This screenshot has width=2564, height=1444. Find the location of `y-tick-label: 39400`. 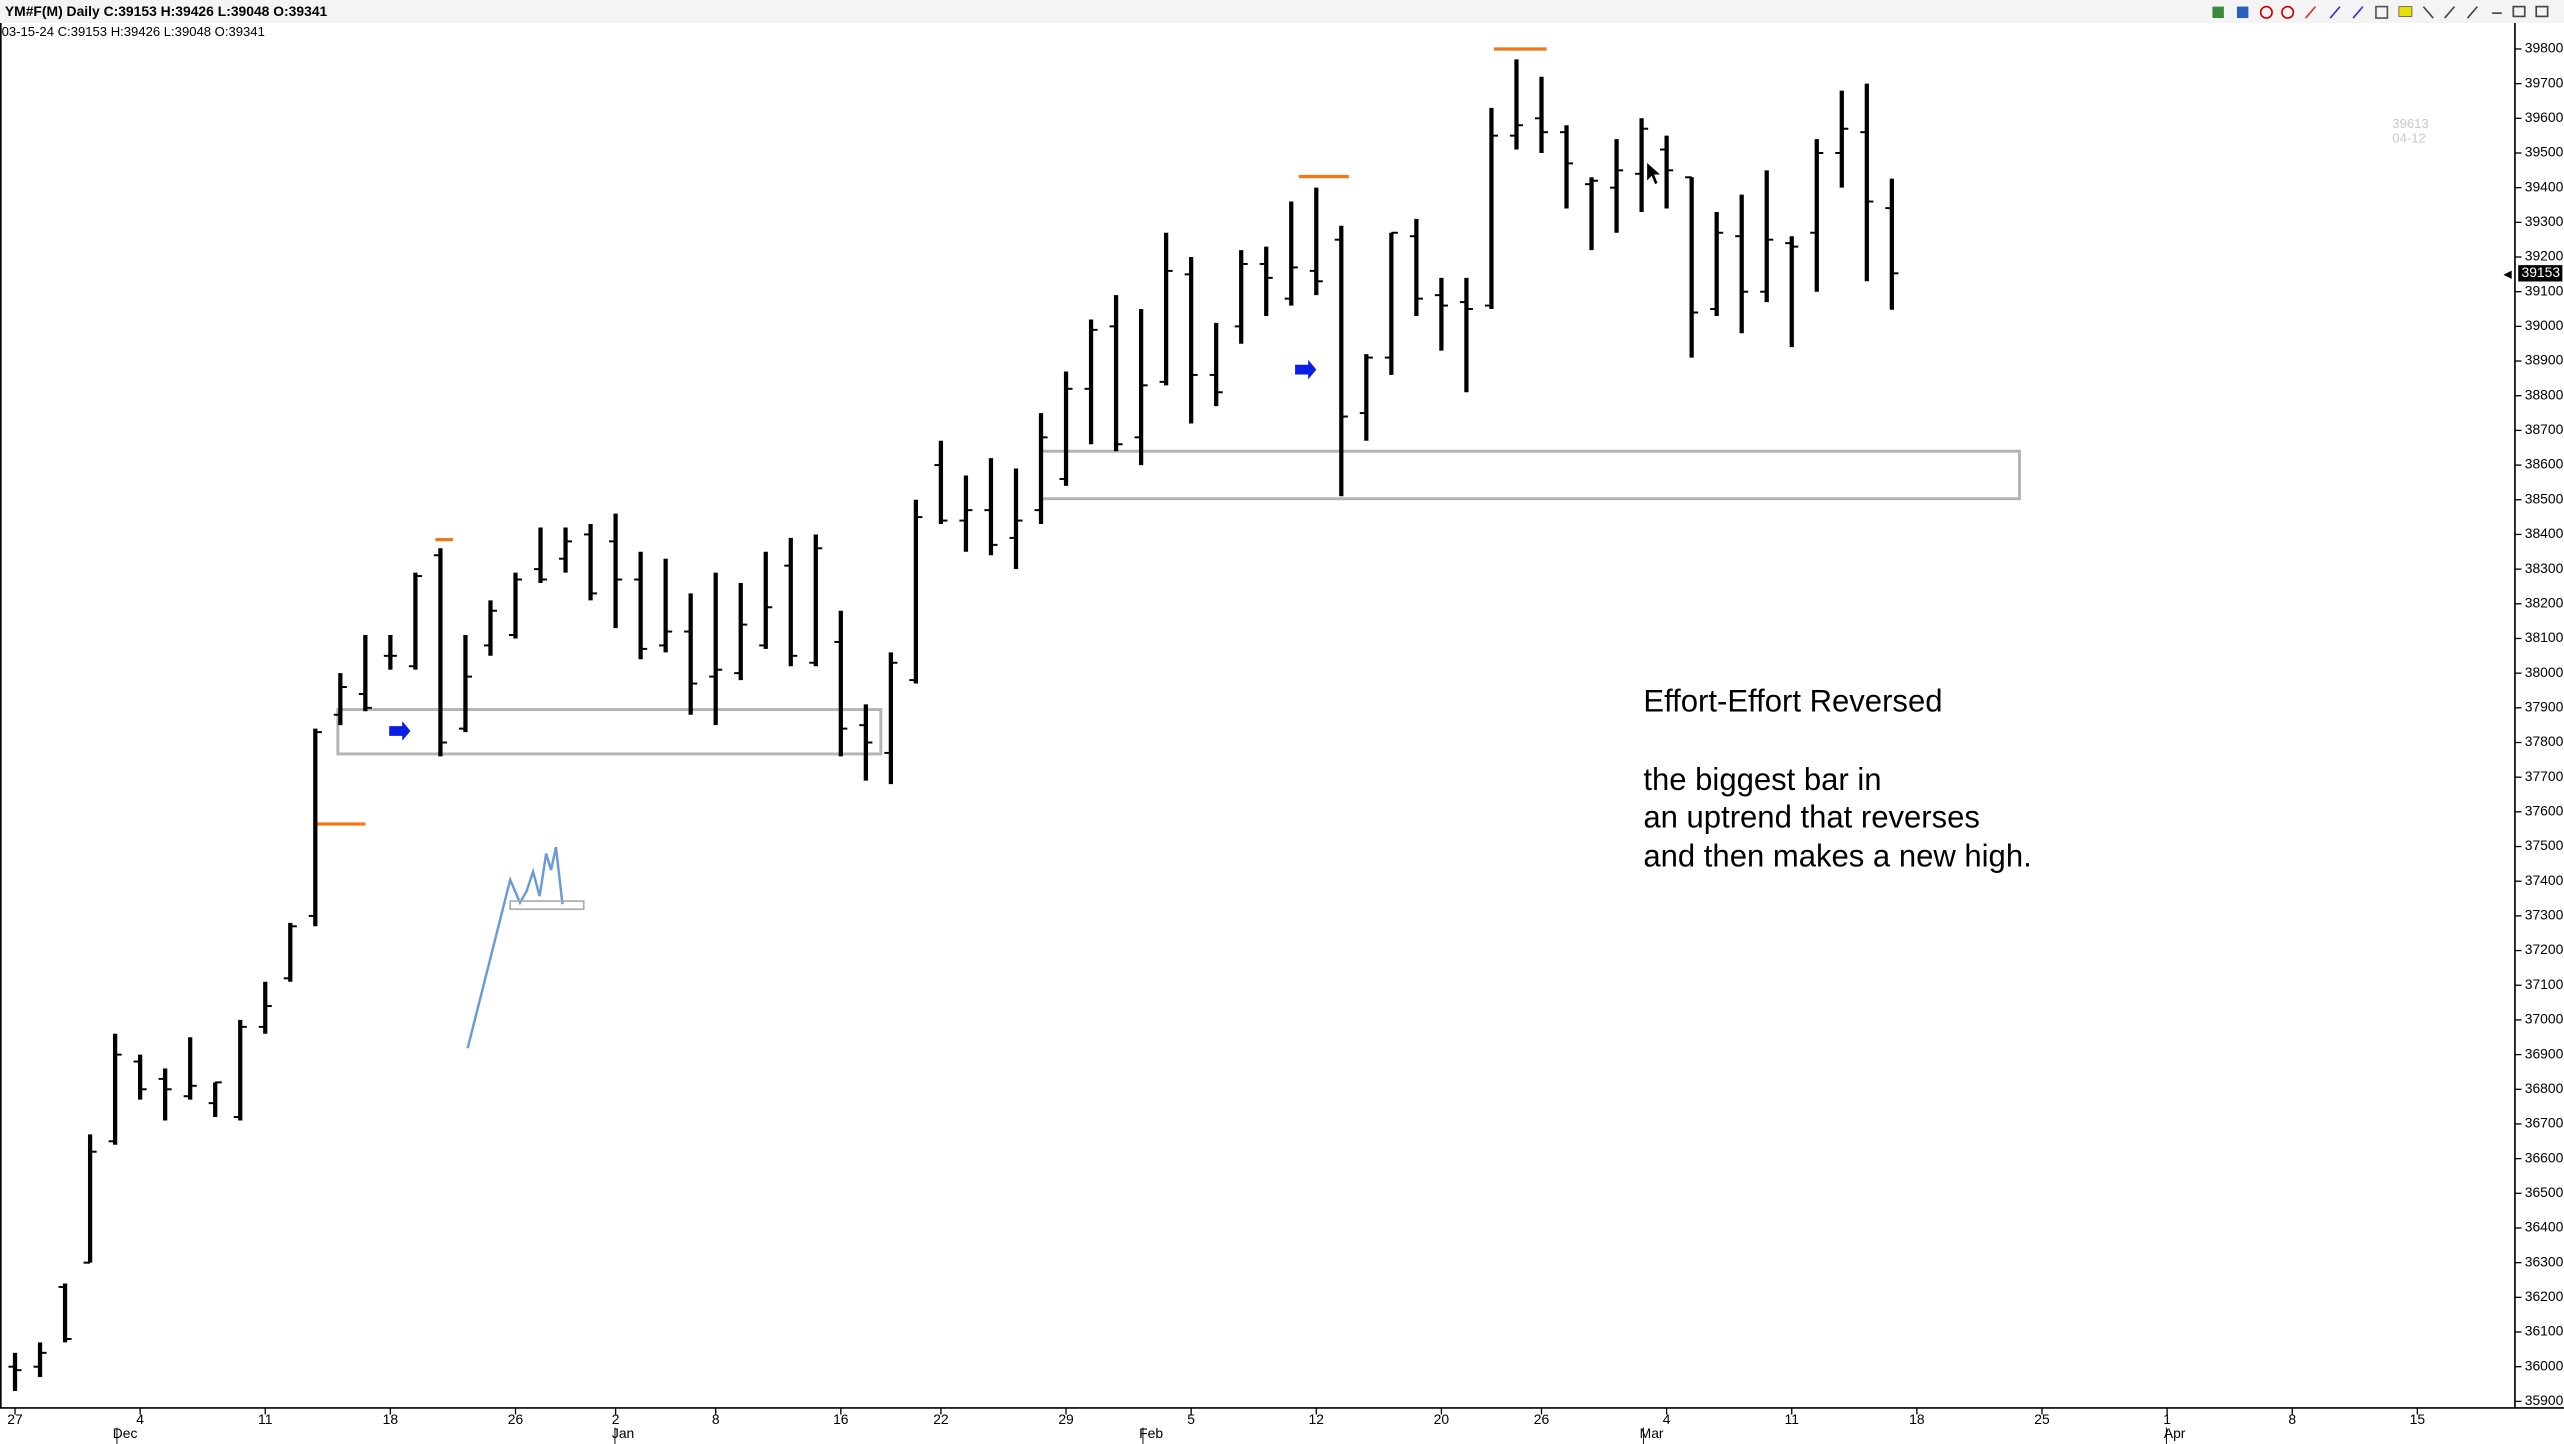

y-tick-label: 39400 is located at coordinates (2544, 186).